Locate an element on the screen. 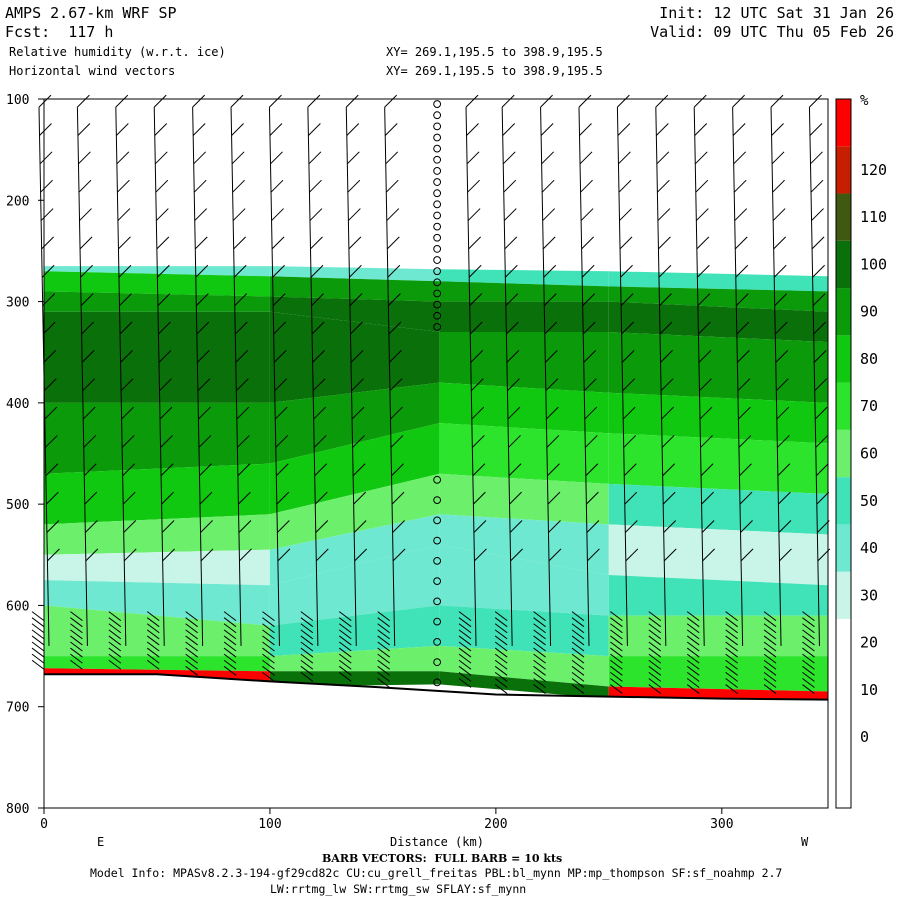 The image size is (900, 900). colorbar-unit-label: % is located at coordinates (864, 101).